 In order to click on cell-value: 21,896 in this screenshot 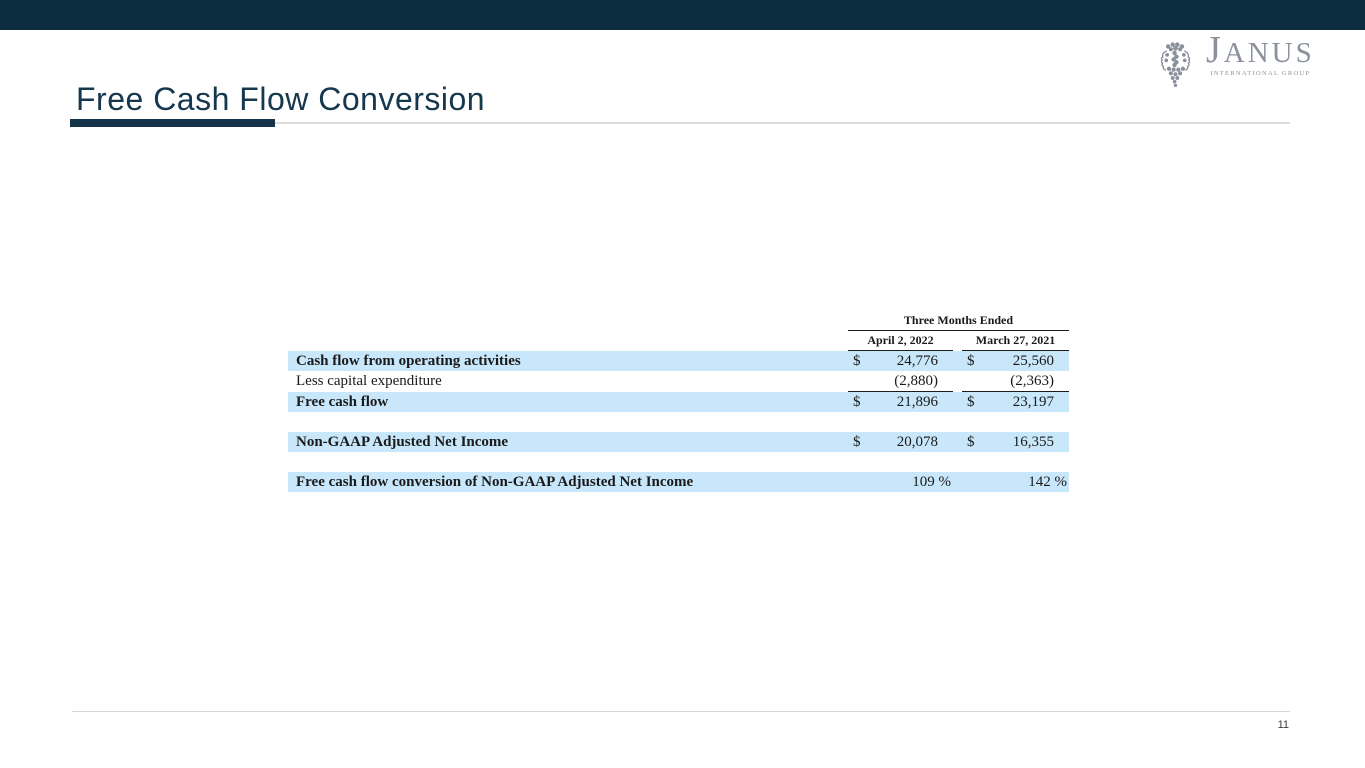, I will do `click(910, 401)`.